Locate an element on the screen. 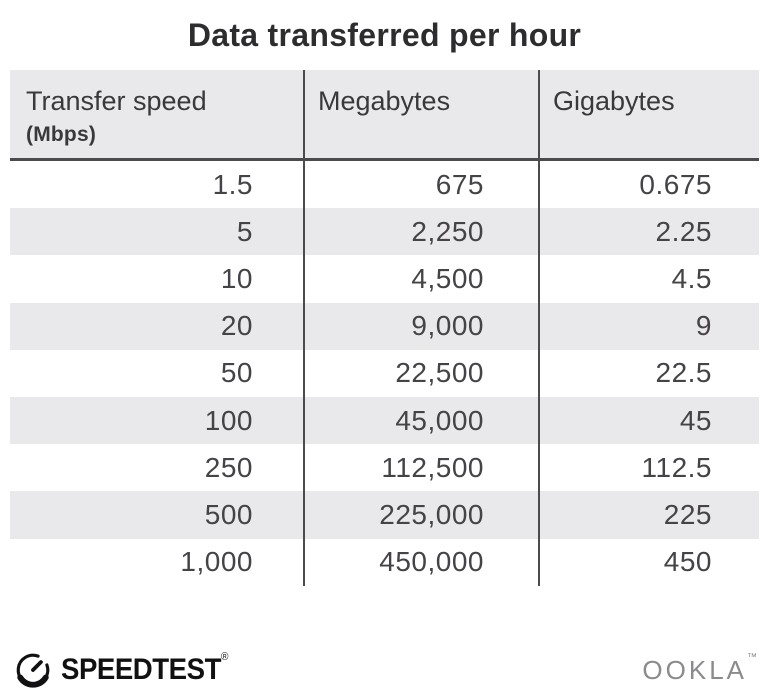 The width and height of the screenshot is (769, 698). cell-megabytes: 9,000 is located at coordinates (420, 326).